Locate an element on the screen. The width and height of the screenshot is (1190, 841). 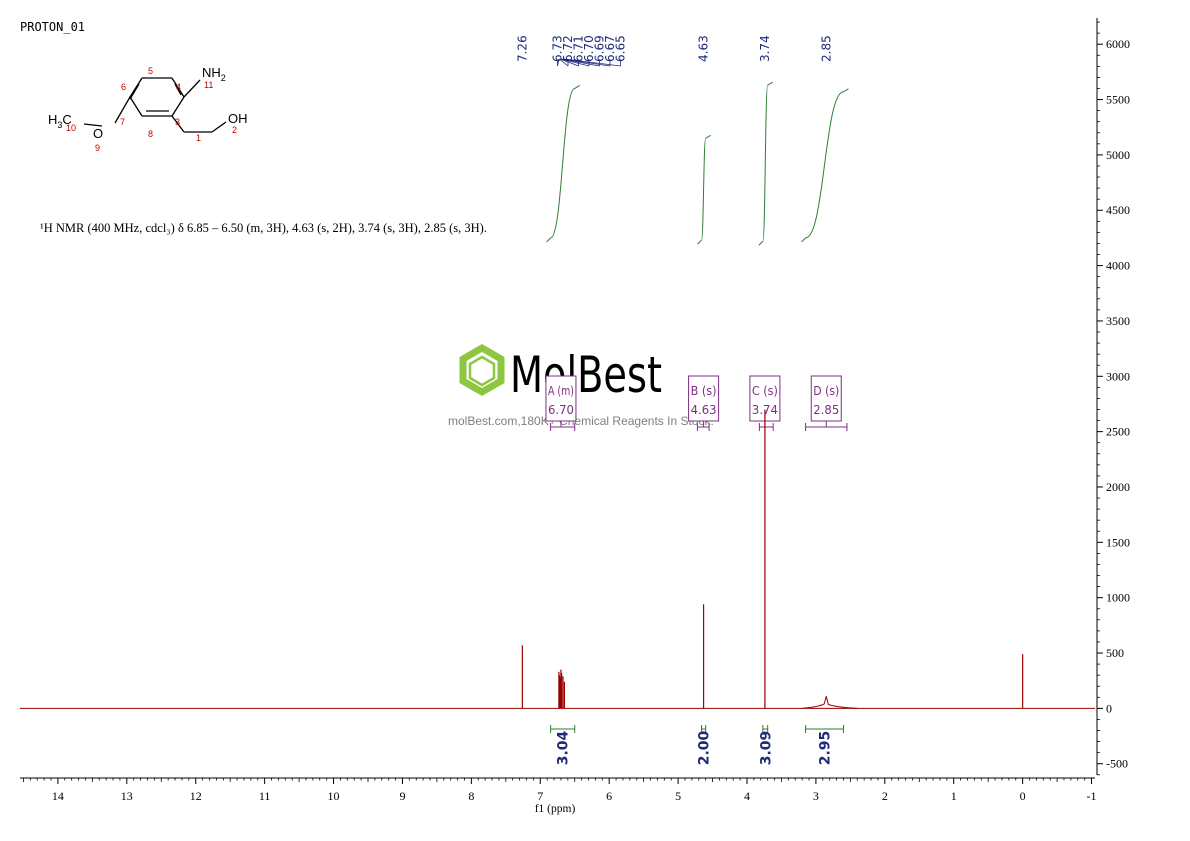
x-tick-label: 4 is located at coordinates (747, 796).